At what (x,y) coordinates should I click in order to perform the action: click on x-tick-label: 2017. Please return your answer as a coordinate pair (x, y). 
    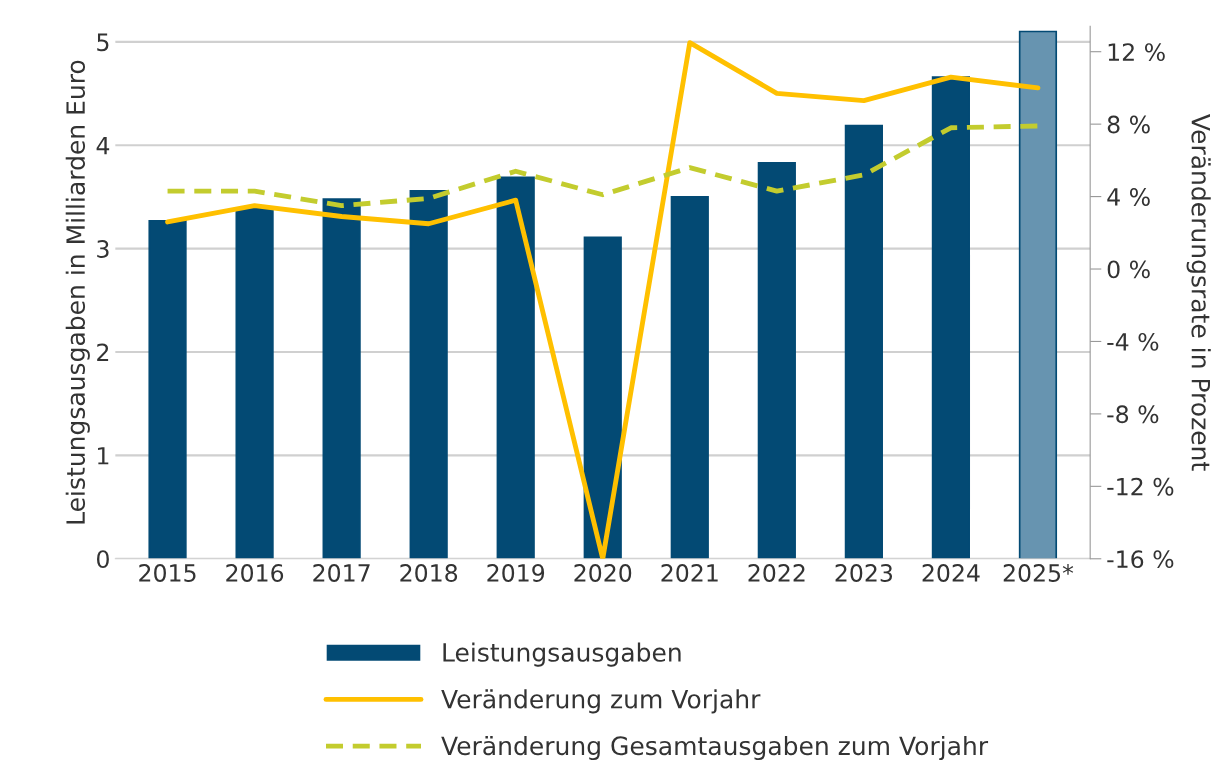
    Looking at the image, I should click on (341, 573).